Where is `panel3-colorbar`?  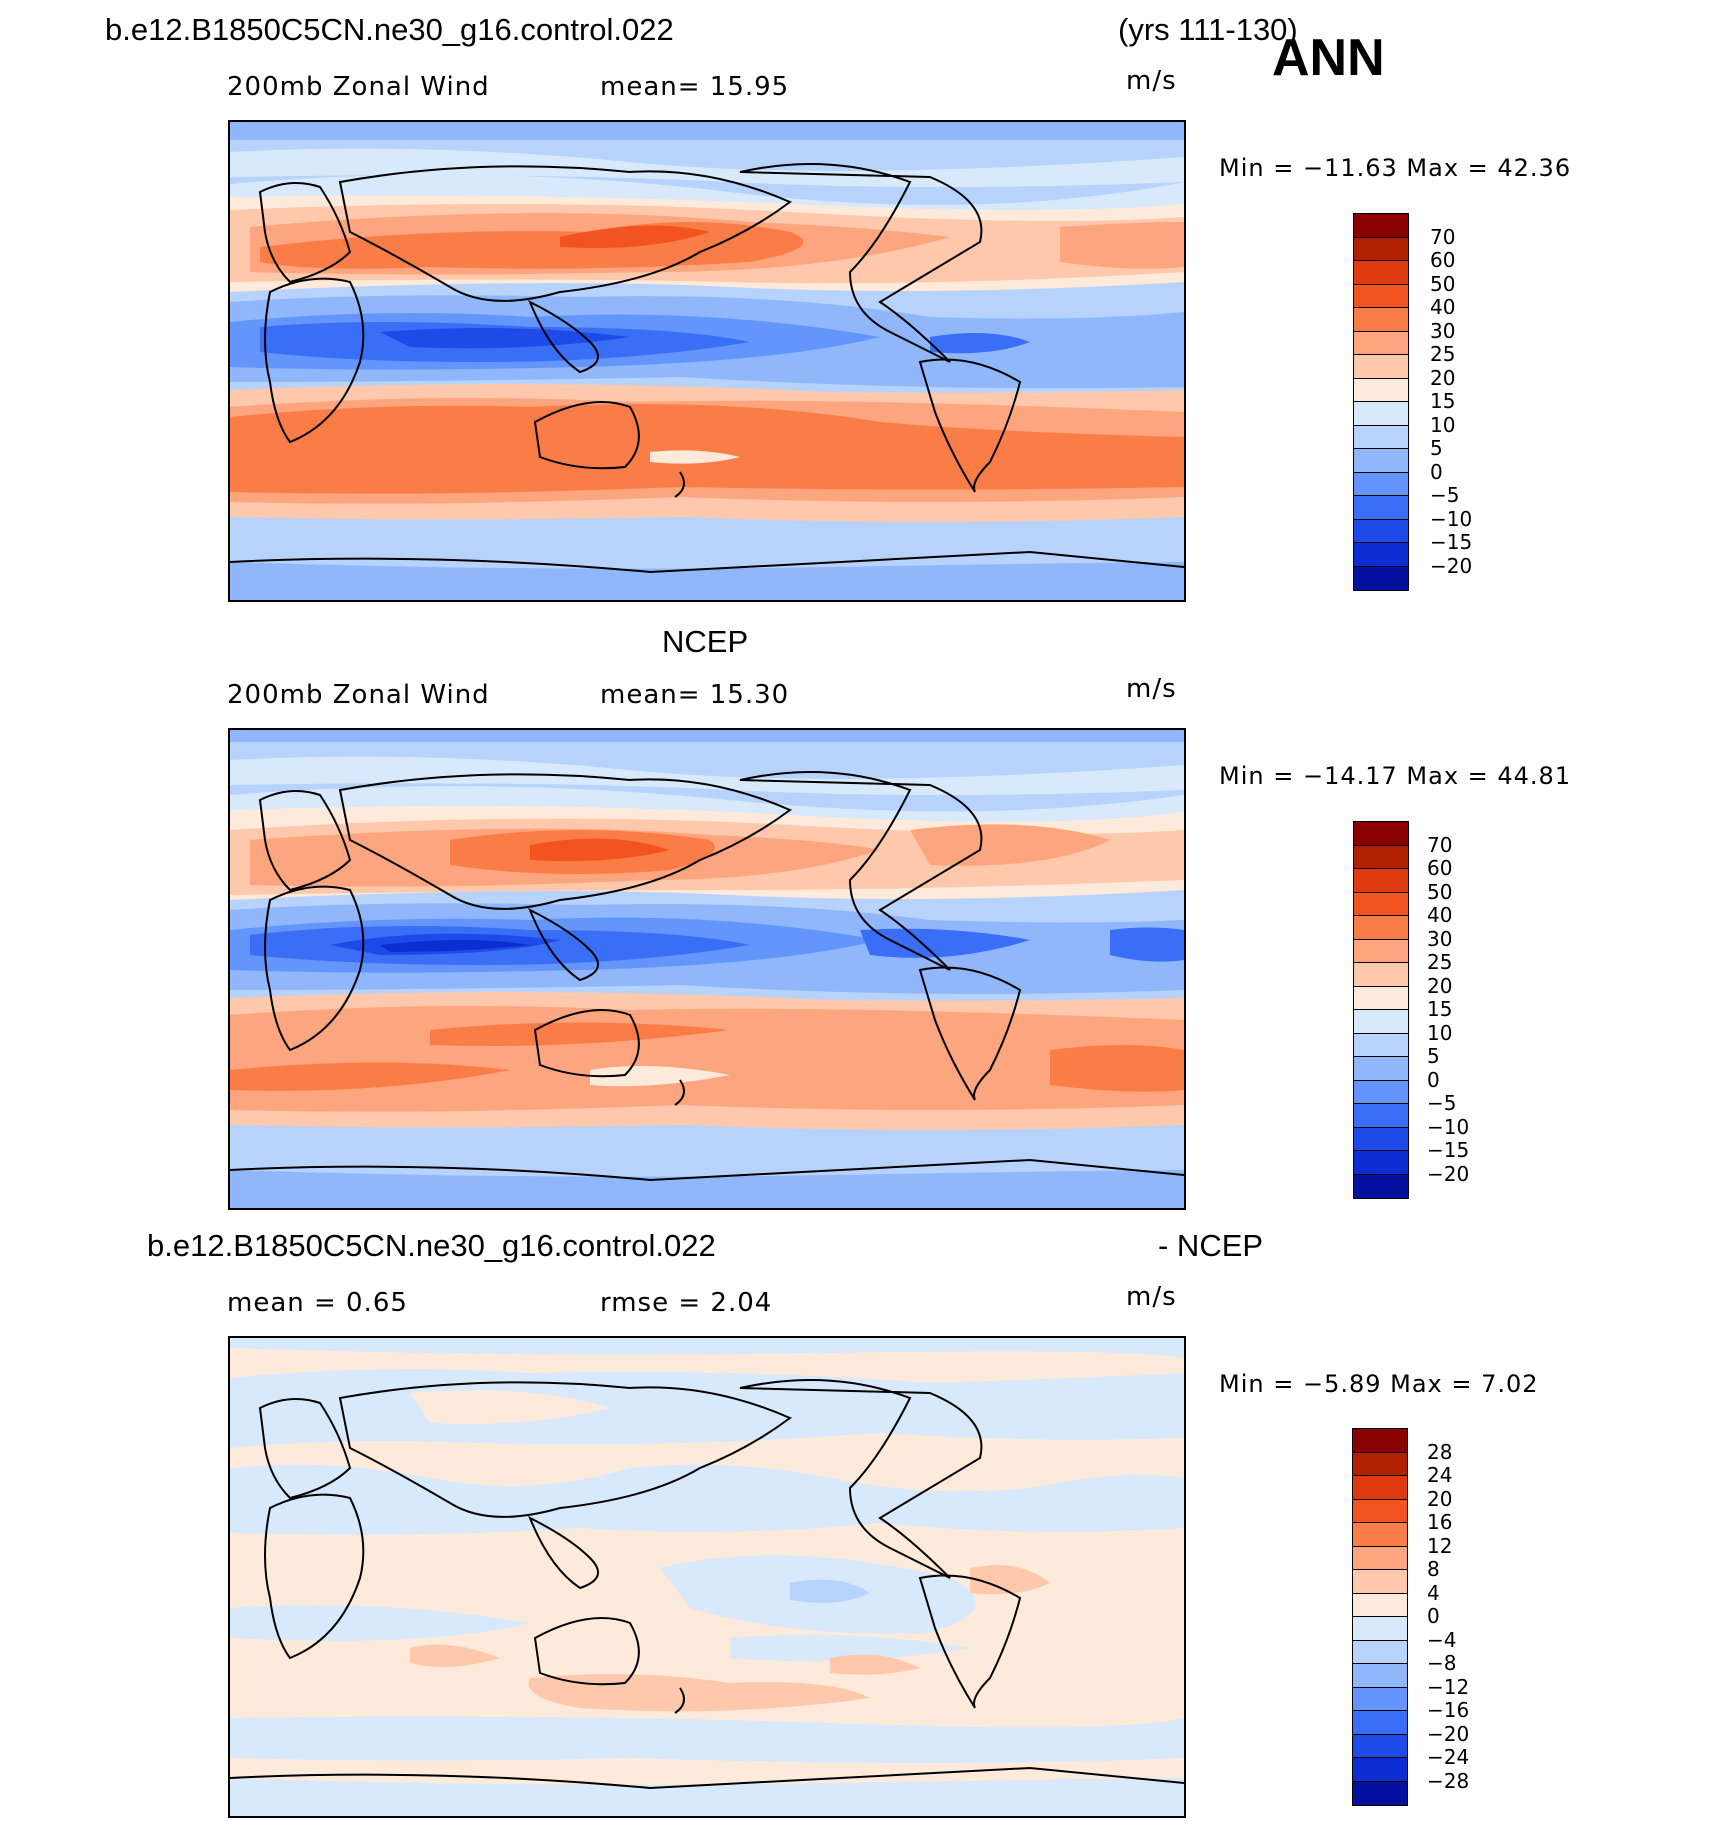
panel3-colorbar is located at coordinates (1380, 1617).